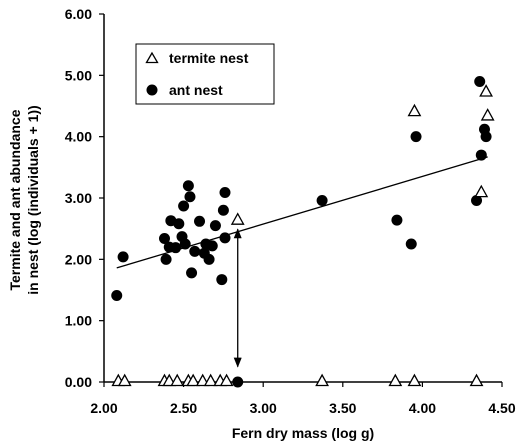 This screenshot has height=446, width=517. What do you see at coordinates (263, 408) in the screenshot?
I see `x-tick-label: 3.00` at bounding box center [263, 408].